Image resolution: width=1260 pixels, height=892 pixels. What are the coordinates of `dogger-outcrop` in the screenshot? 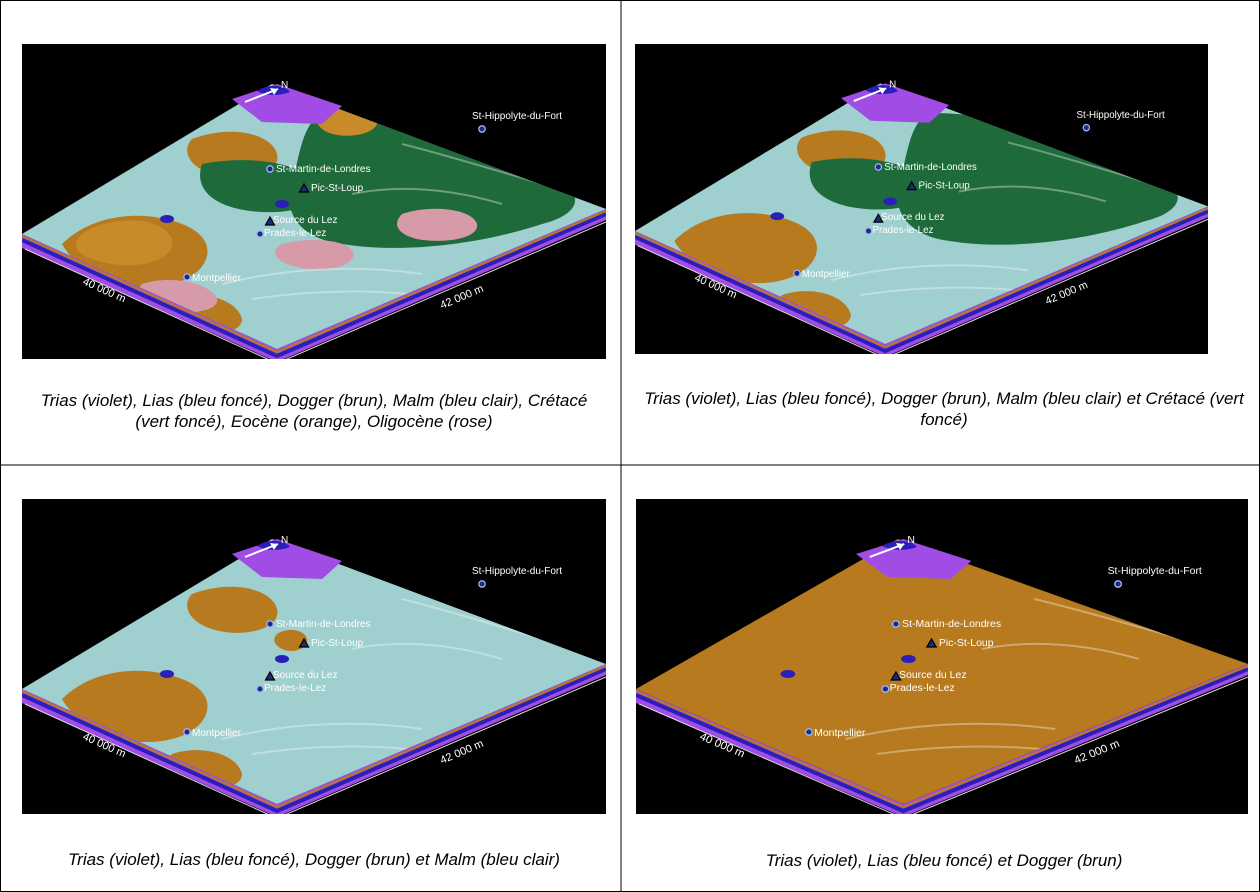 It's located at (232, 609).